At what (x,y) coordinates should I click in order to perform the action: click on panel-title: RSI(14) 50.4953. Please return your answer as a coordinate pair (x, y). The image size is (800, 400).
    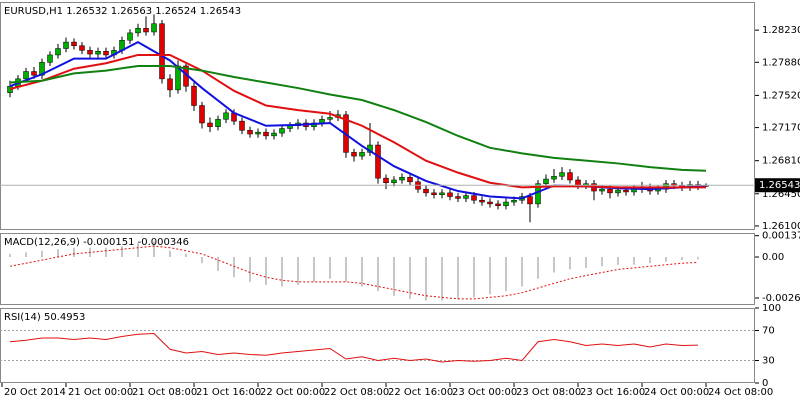
    Looking at the image, I should click on (44, 317).